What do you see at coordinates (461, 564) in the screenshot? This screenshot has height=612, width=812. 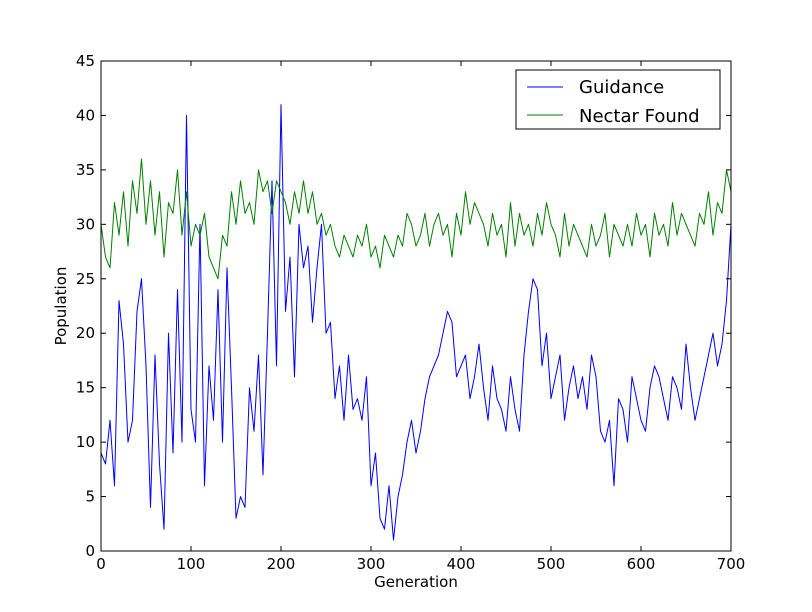 I see `x-tick-label: 400` at bounding box center [461, 564].